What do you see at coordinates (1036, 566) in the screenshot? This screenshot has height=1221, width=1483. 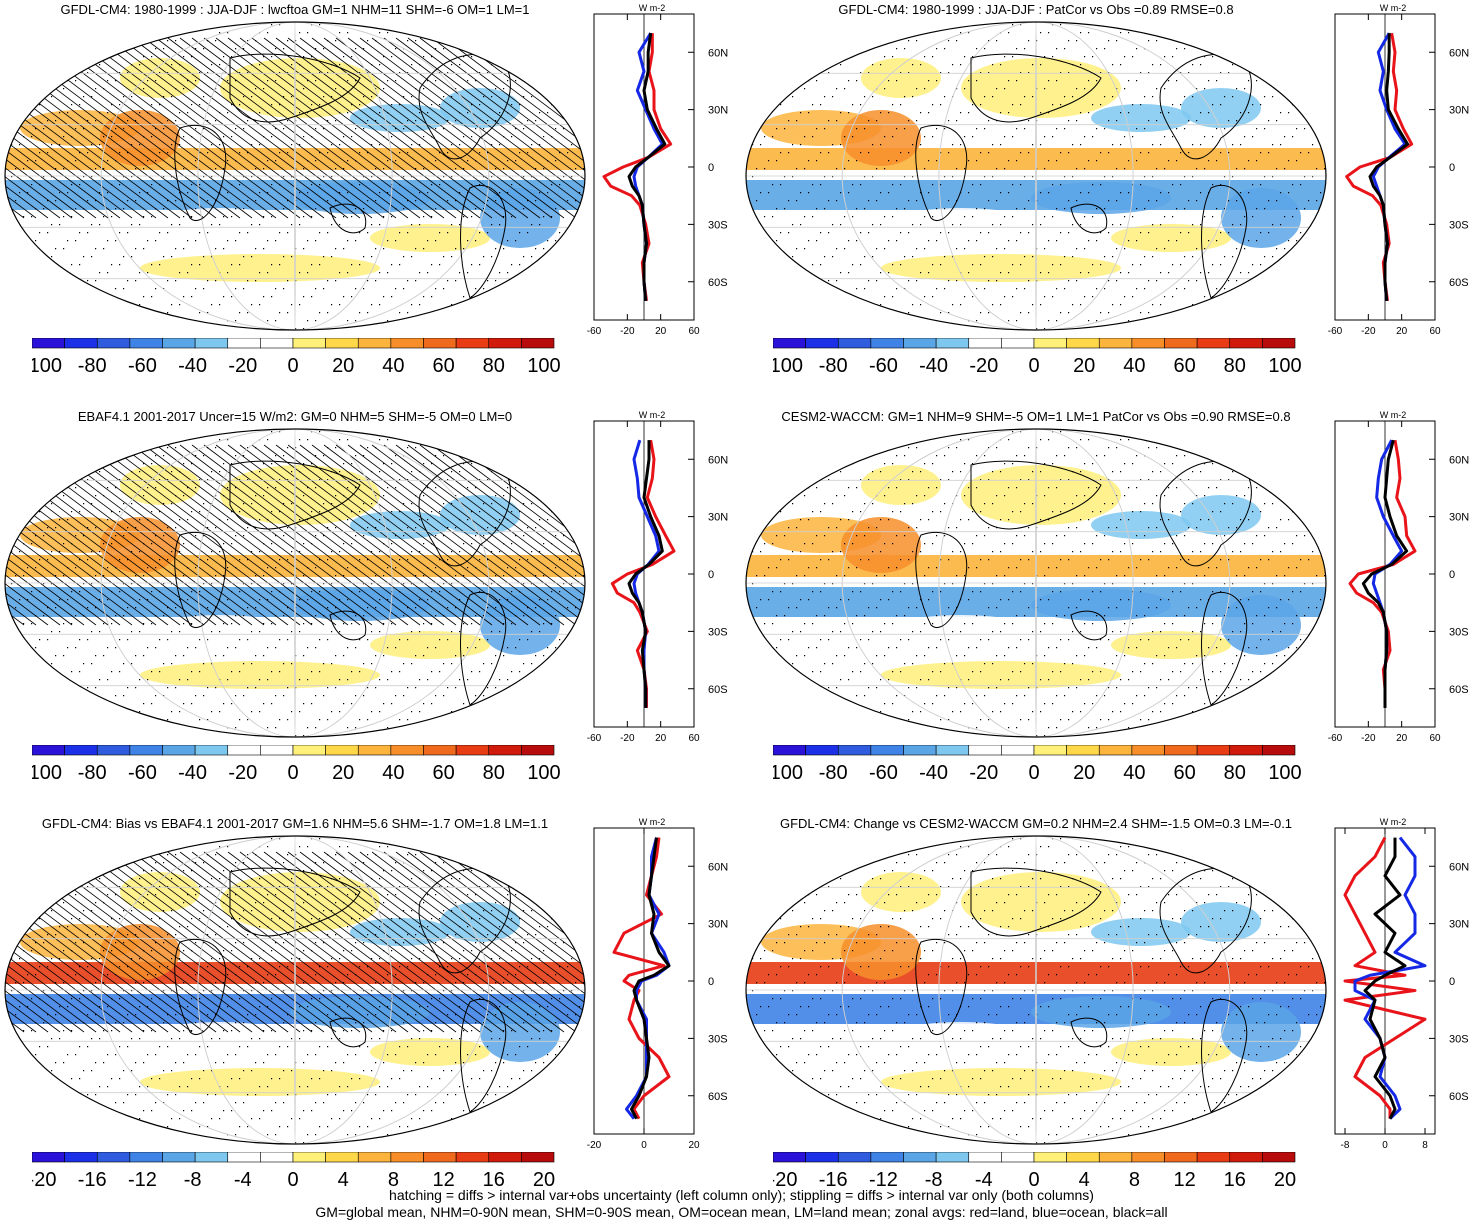 I see `warm-band` at bounding box center [1036, 566].